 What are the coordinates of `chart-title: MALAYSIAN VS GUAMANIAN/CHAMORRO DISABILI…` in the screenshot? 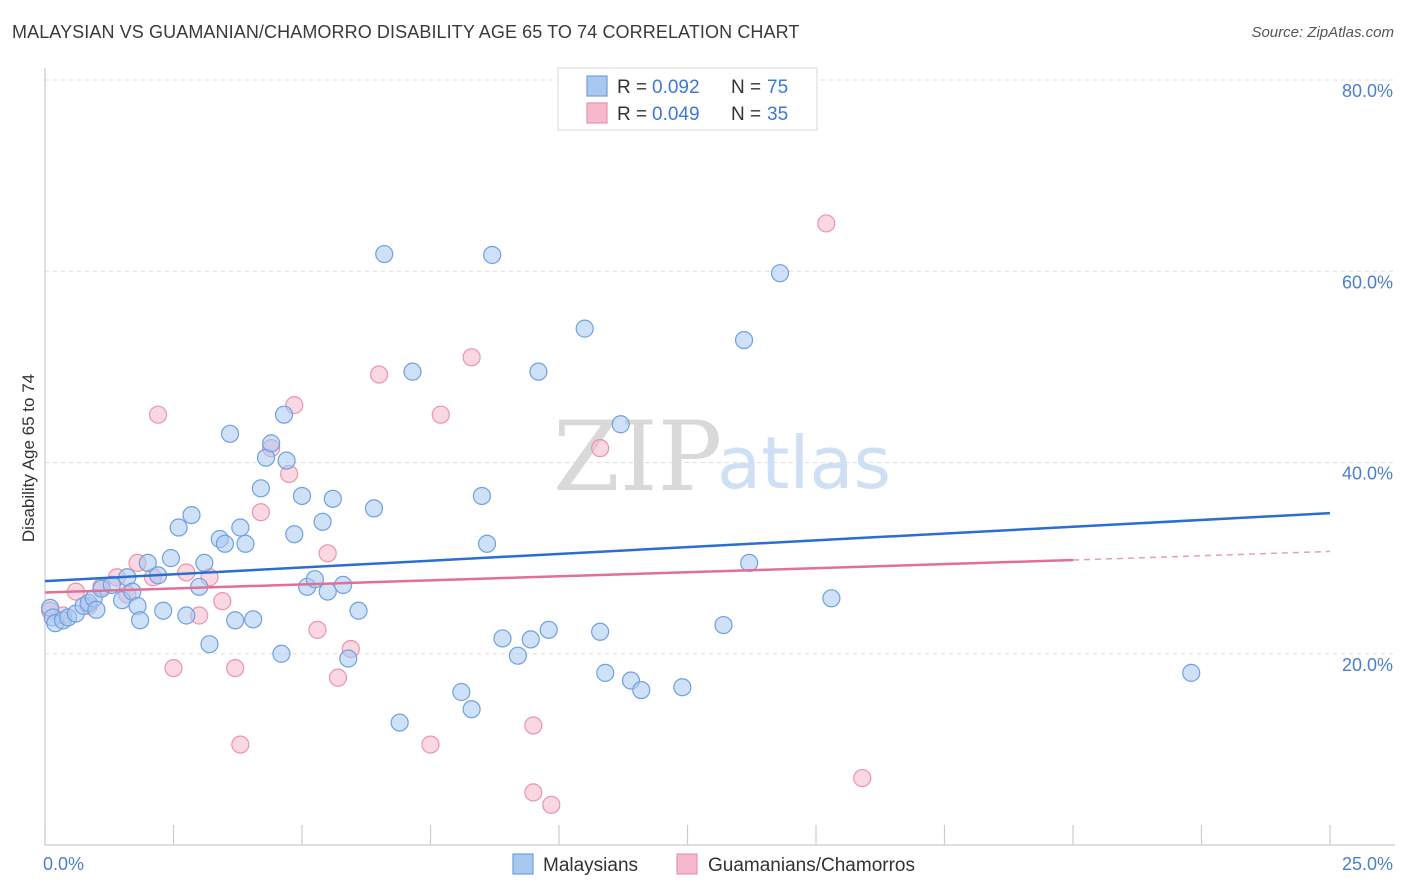 It's located at (406, 32).